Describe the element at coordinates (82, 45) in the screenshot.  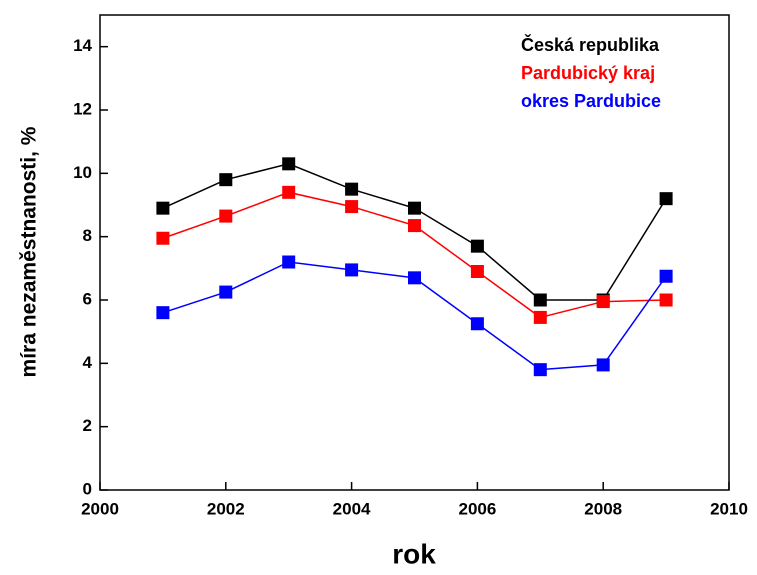
I see `y-tick-label: 14` at that location.